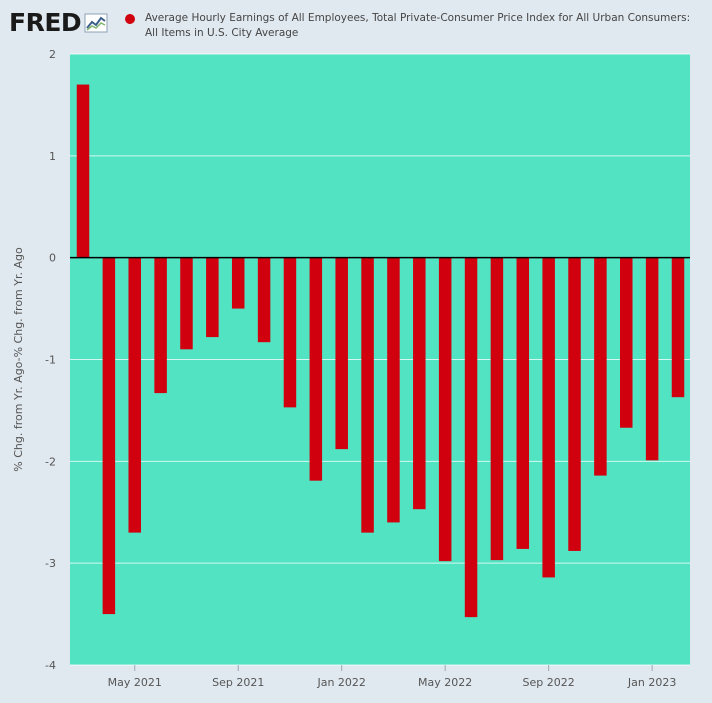  Describe the element at coordinates (50, 665) in the screenshot. I see `y-tick-label: -4` at that location.